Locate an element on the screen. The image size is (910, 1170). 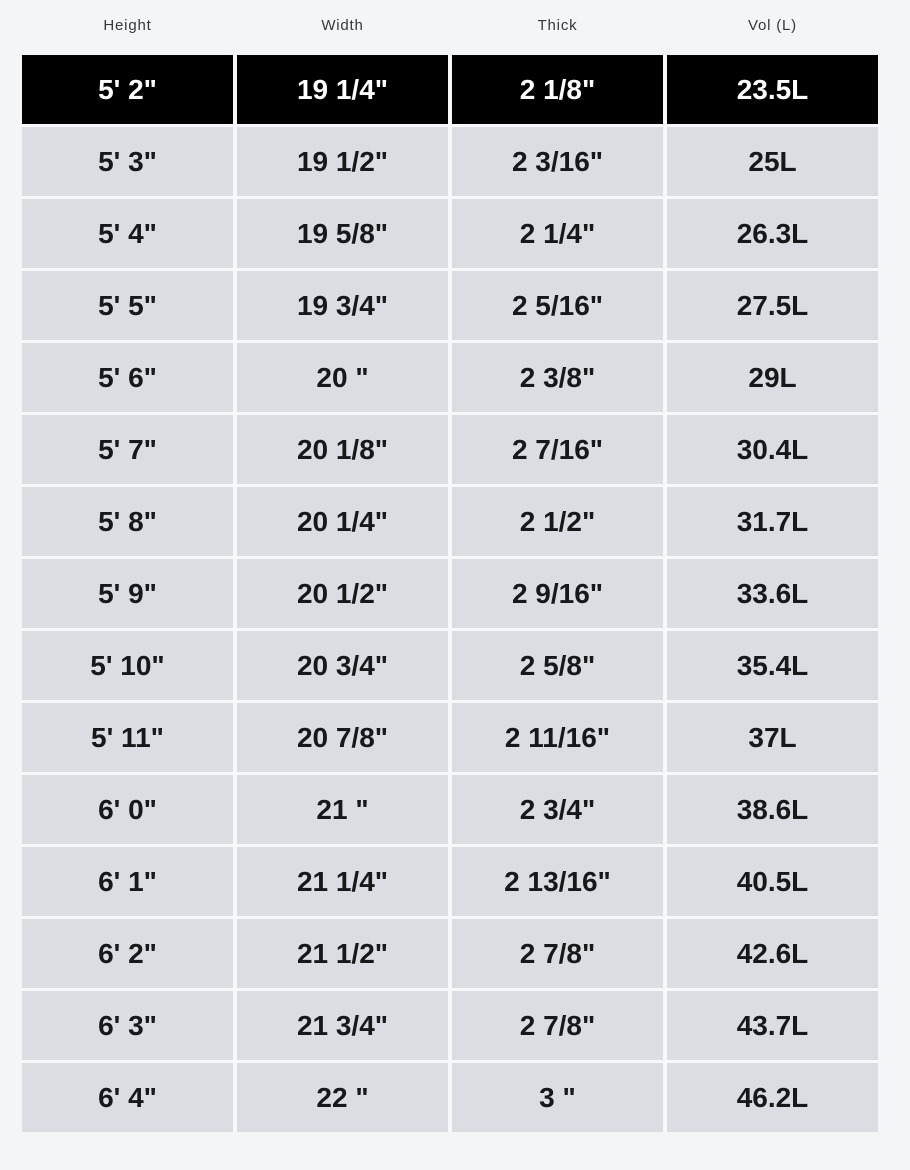
cell-width: 21 " is located at coordinates (342, 809).